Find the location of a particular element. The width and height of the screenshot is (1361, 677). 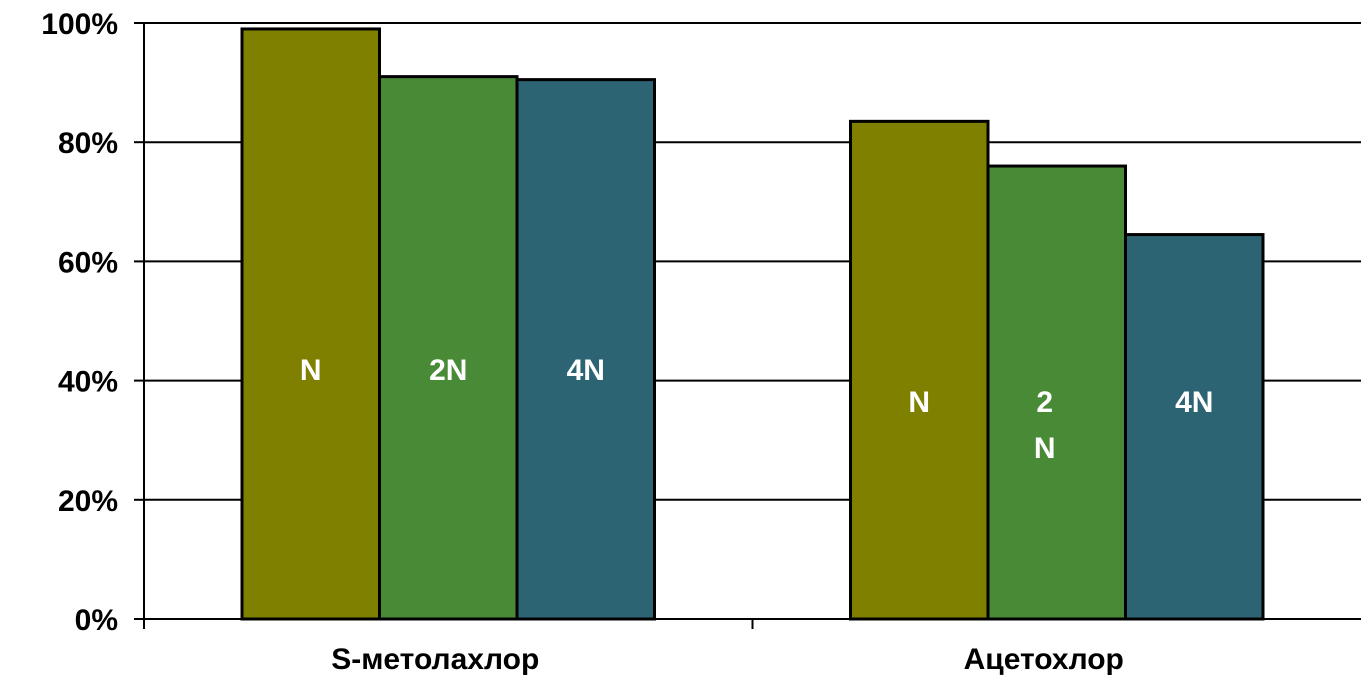

bar-cat0-series0 is located at coordinates (310, 324).